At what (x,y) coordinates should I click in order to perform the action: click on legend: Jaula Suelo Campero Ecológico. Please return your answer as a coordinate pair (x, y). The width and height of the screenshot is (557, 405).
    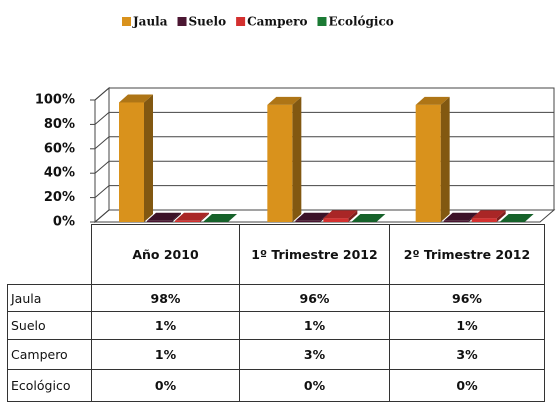
    Looking at the image, I should click on (258, 22).